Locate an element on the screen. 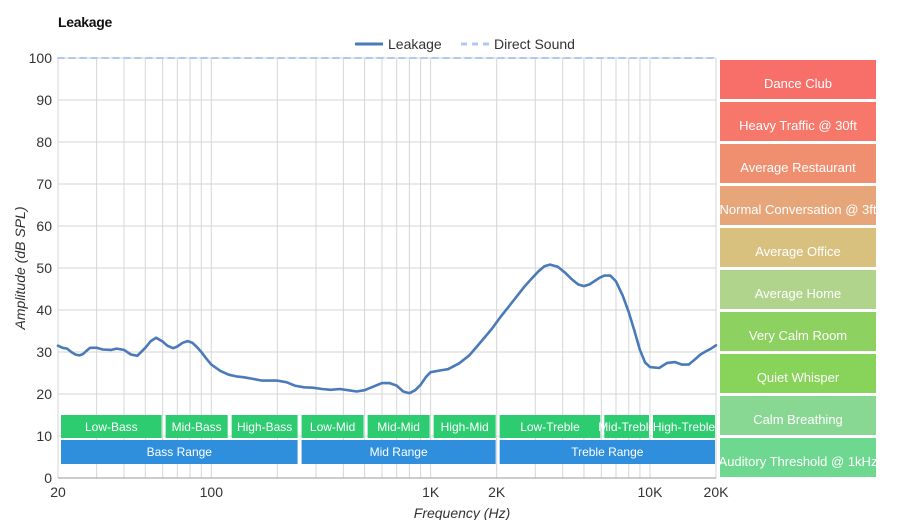 The height and width of the screenshot is (520, 900). band-high-mid is located at coordinates (464, 426).